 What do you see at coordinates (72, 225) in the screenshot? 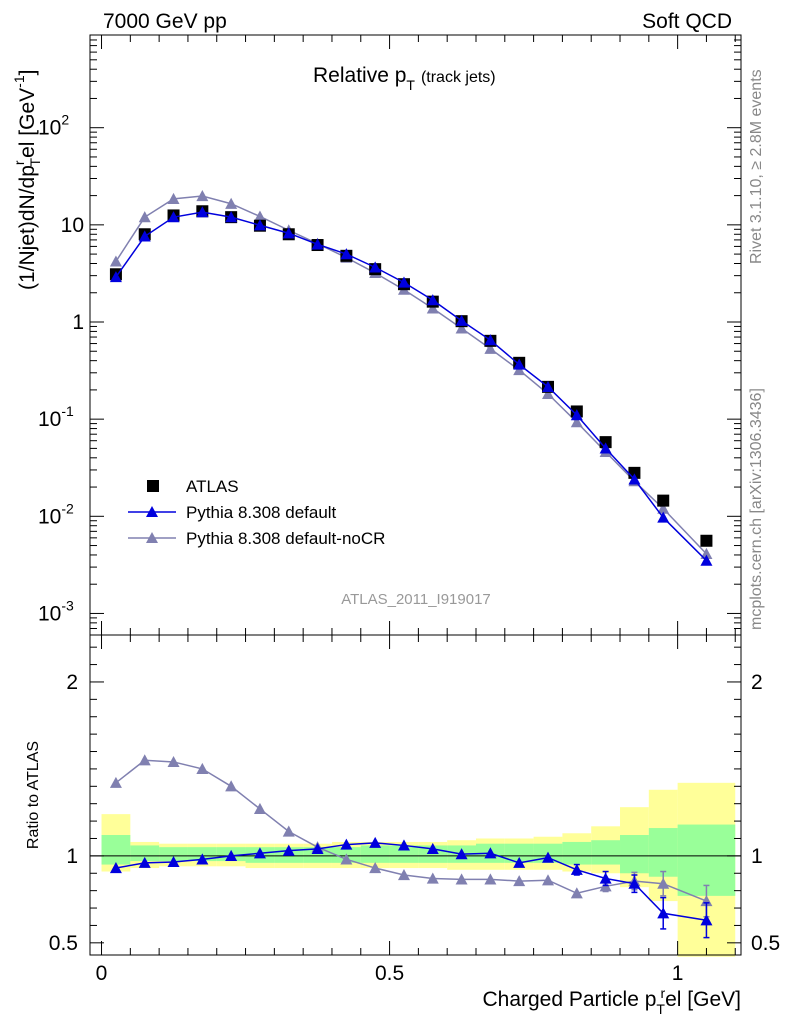
I see `main-y-tick-label: 10` at bounding box center [72, 225].